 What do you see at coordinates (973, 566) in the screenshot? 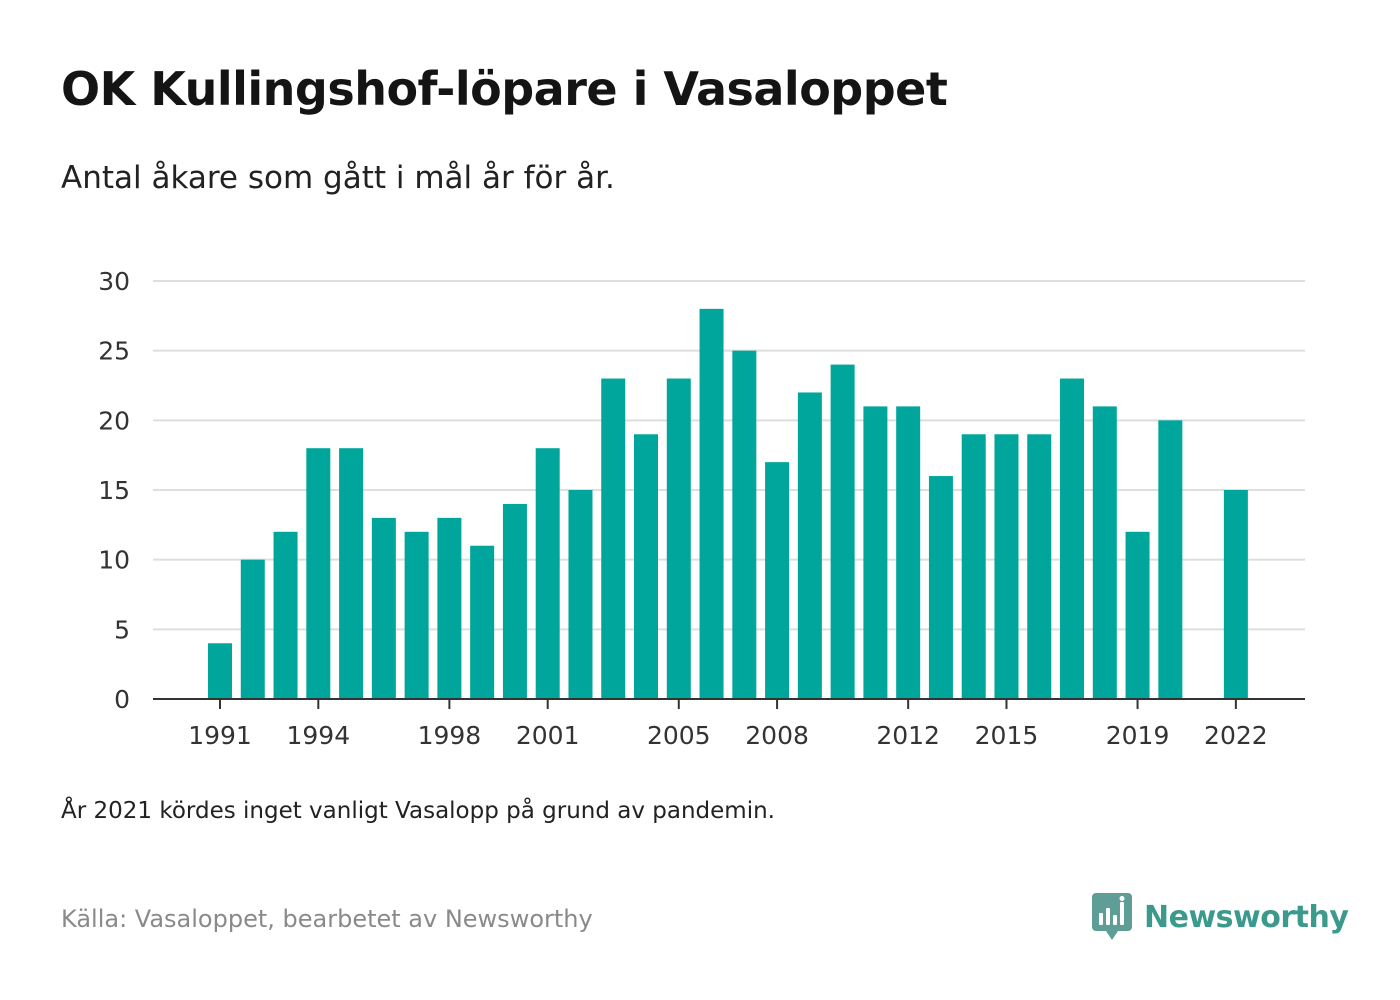
I see `bar-2014` at bounding box center [973, 566].